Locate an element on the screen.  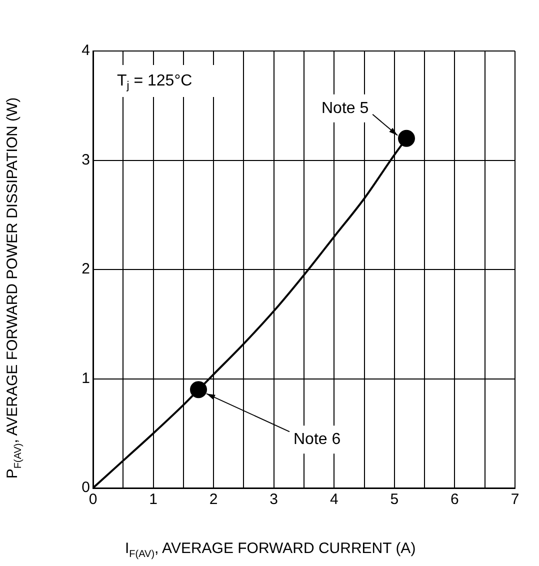
x-tick-label: 7 is located at coordinates (515, 499).